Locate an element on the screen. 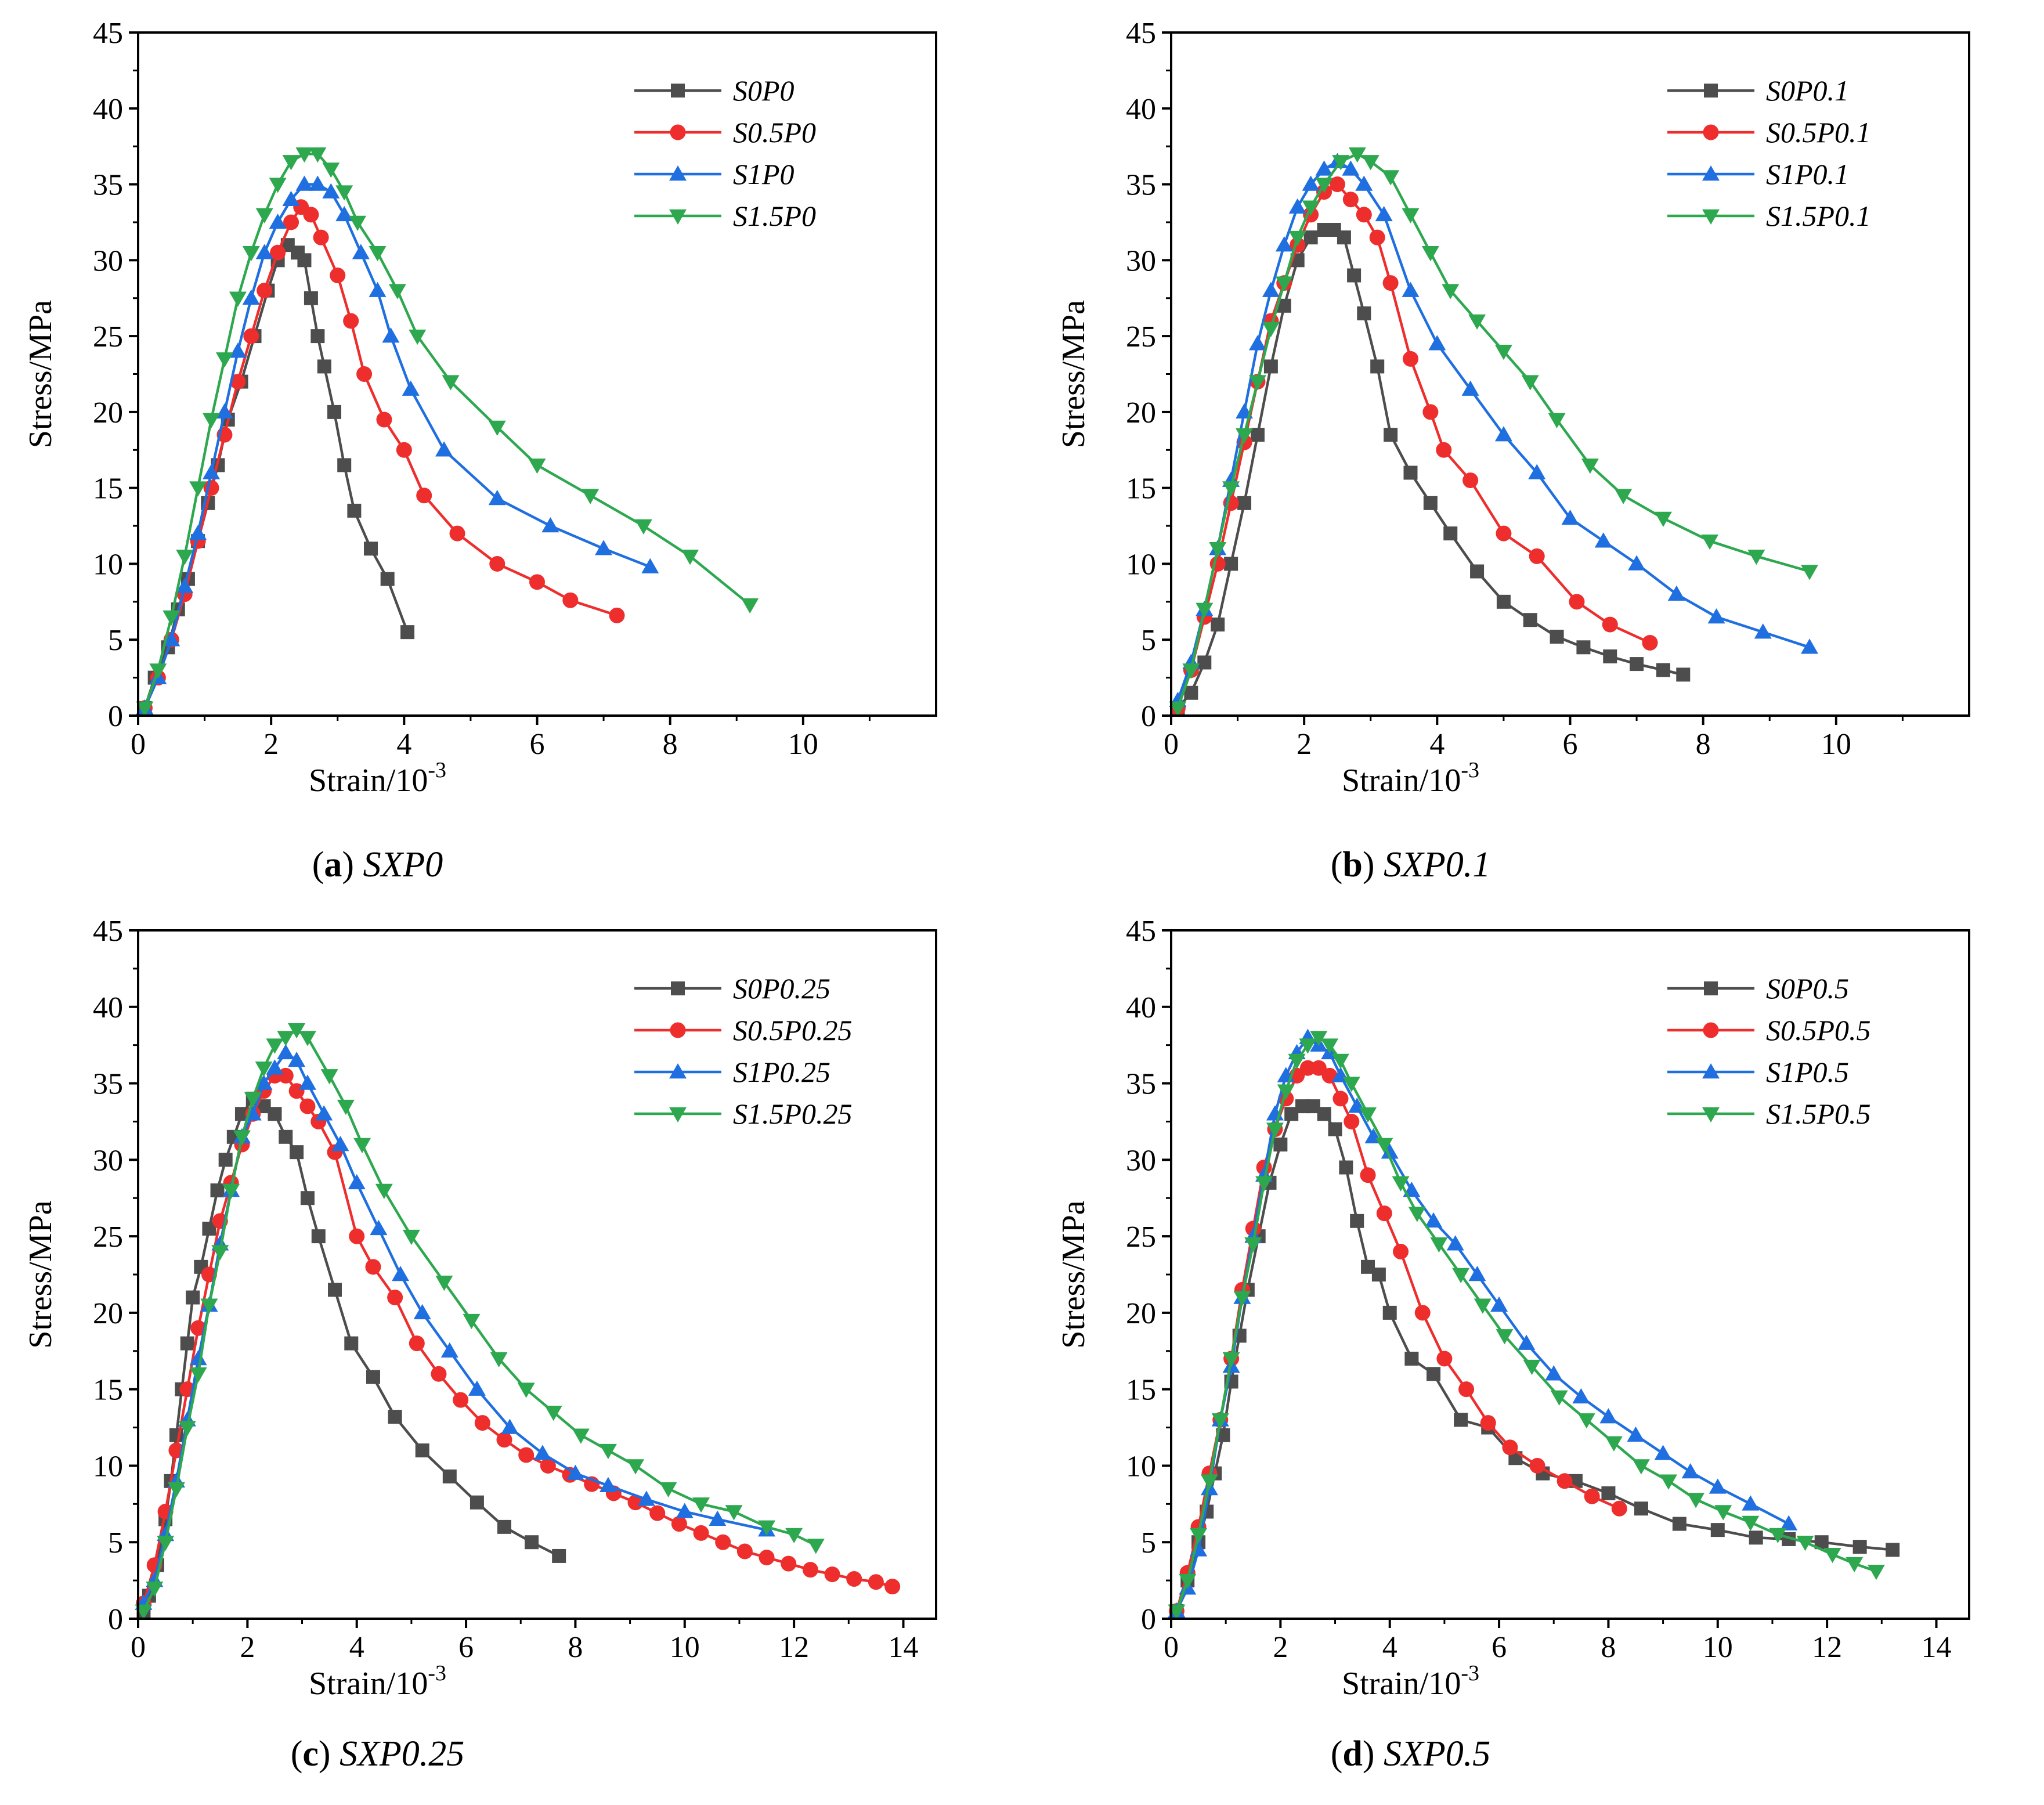  panel-caption: (d) SXP0.5 is located at coordinates (1411, 1754).